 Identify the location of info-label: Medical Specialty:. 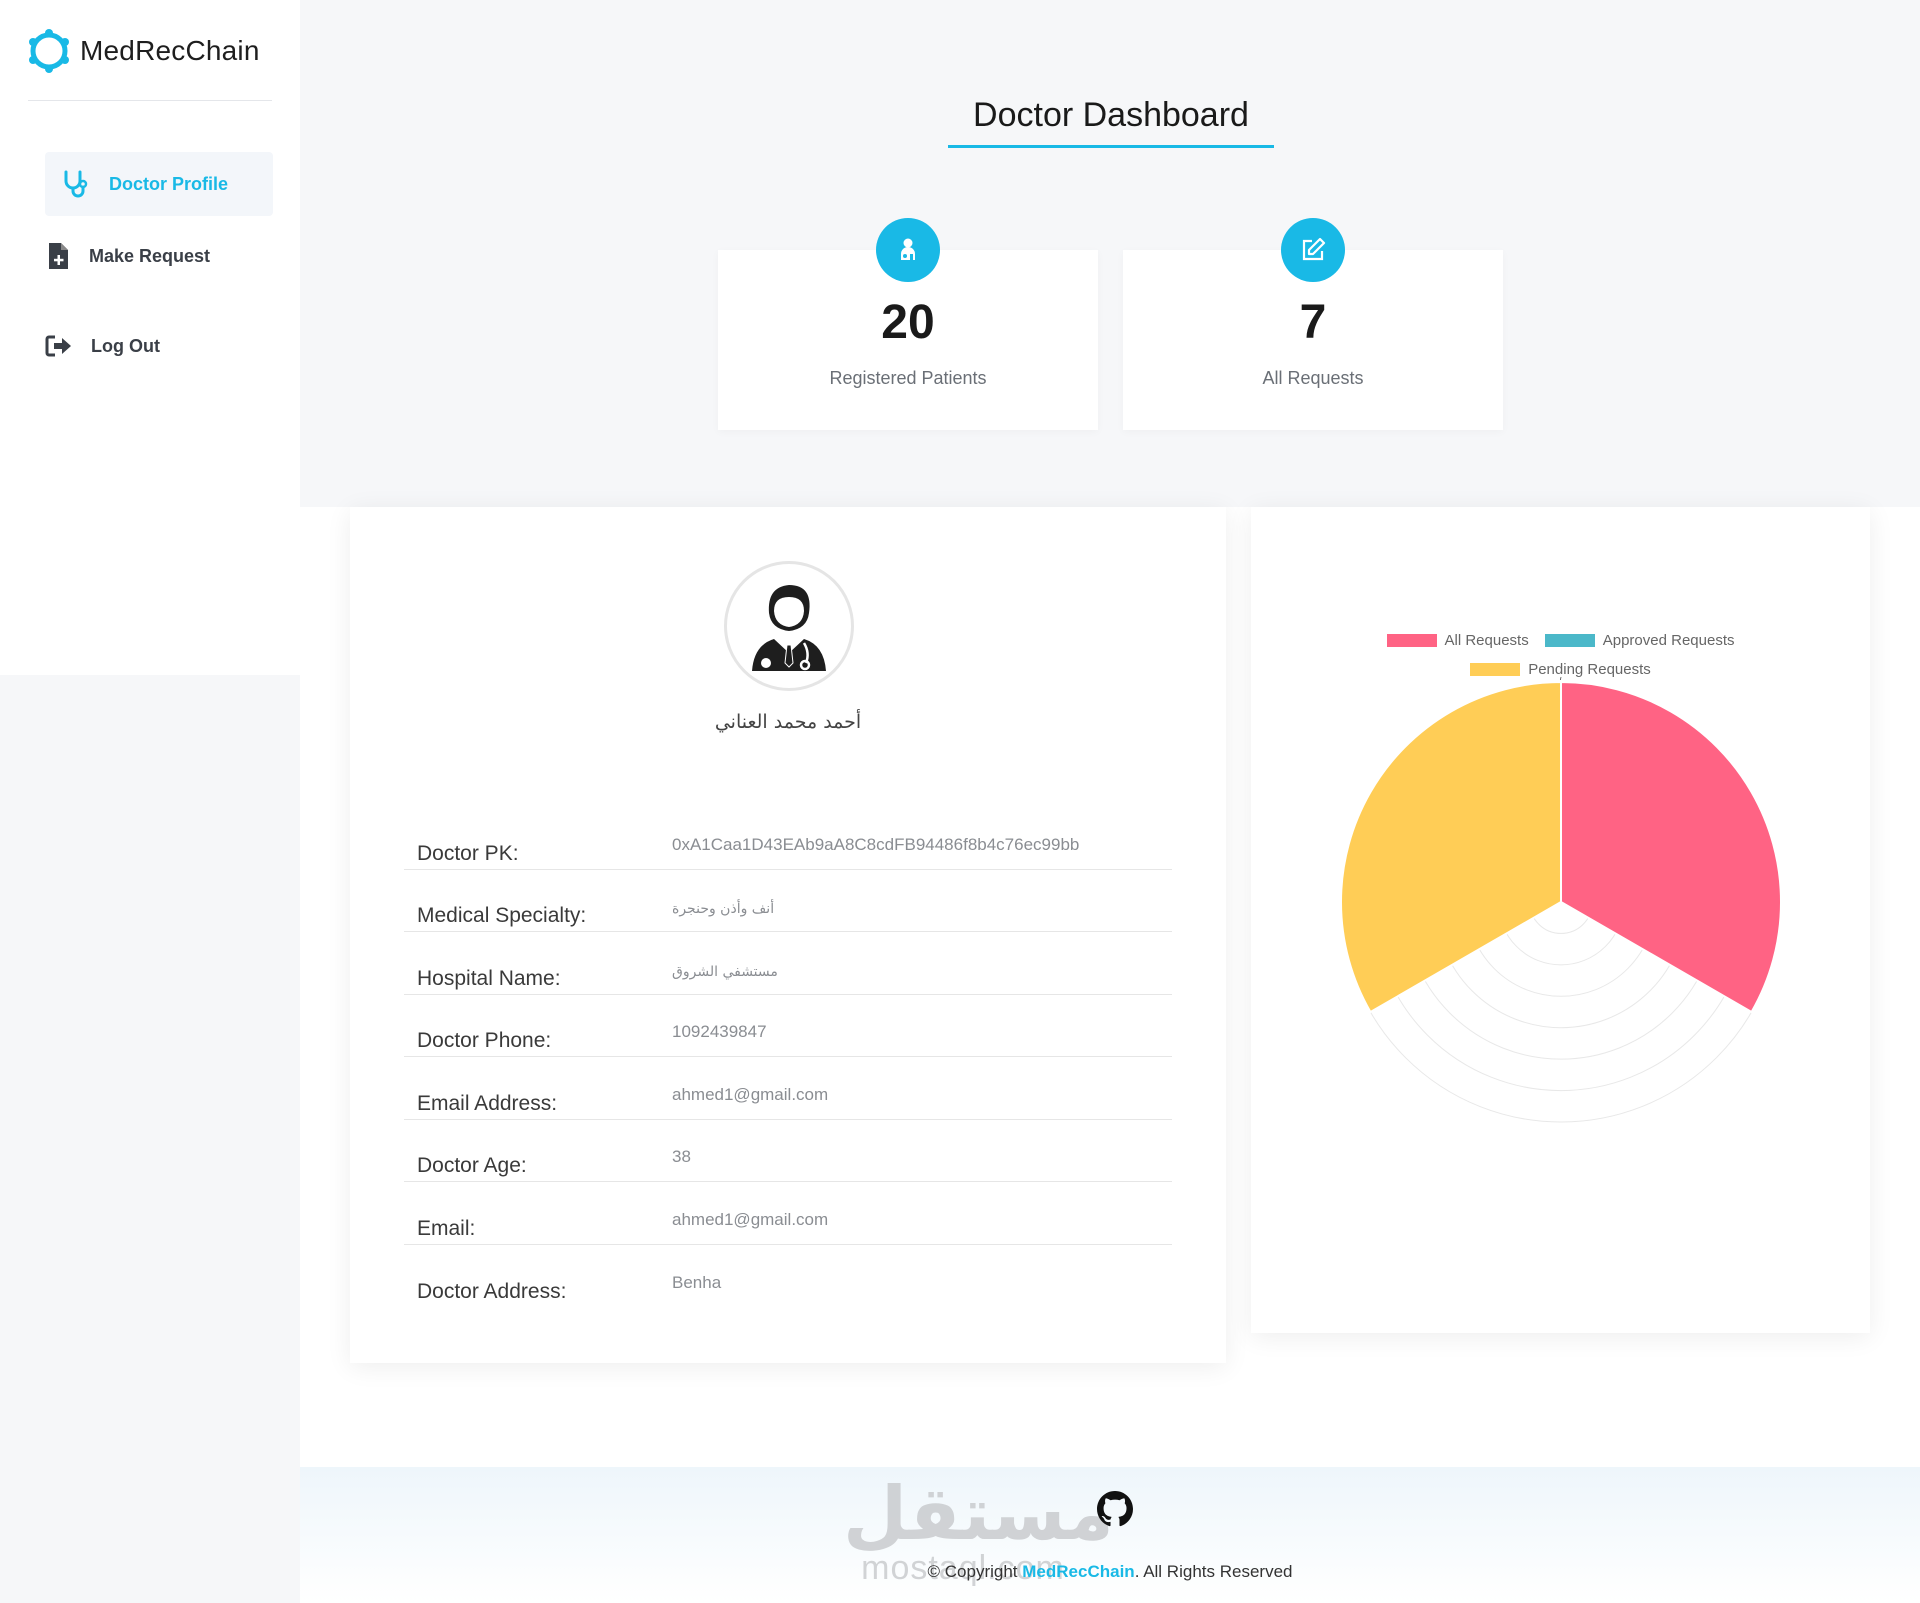
(502, 915).